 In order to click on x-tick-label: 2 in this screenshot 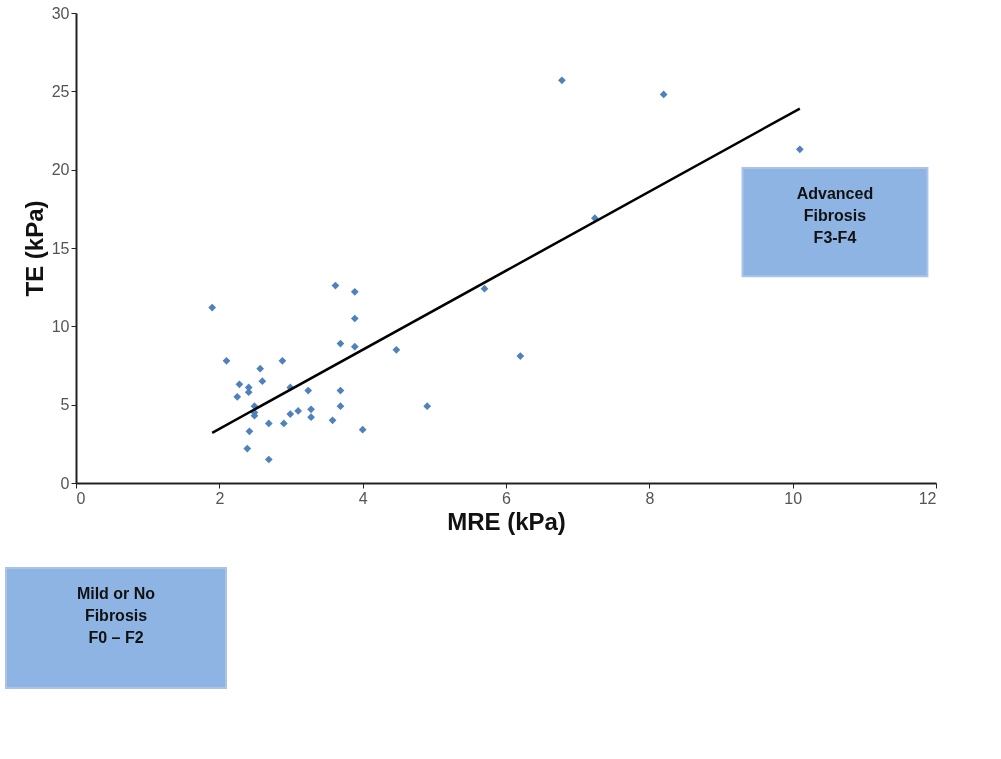, I will do `click(220, 498)`.